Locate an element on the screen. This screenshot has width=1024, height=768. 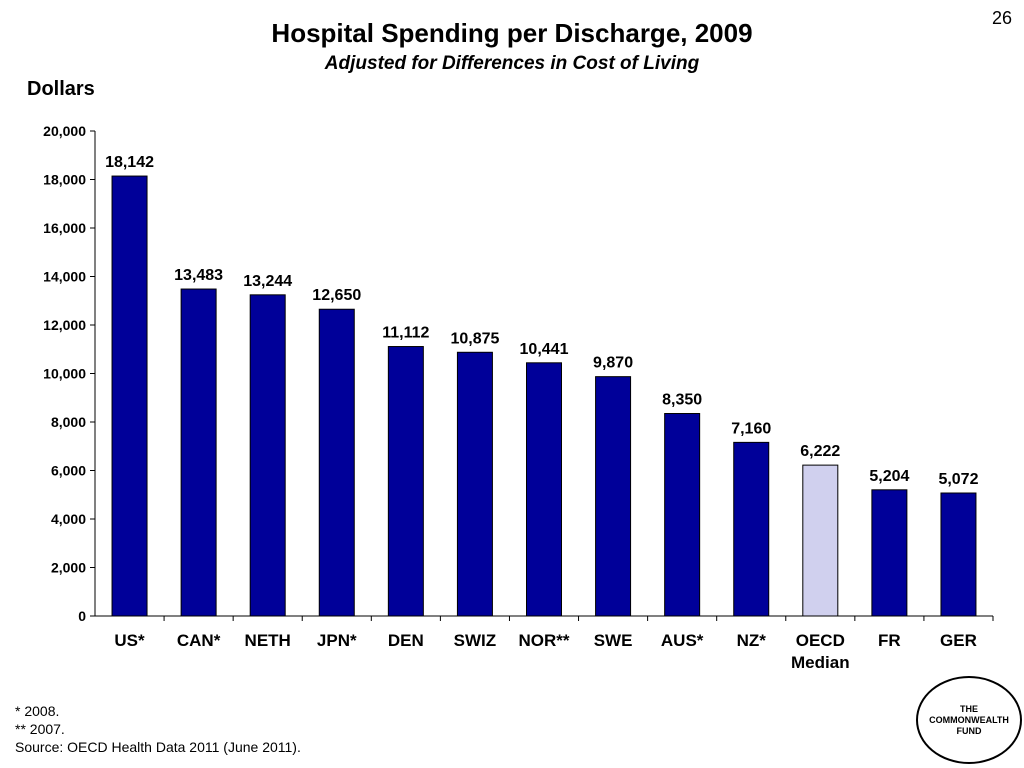
y-axis-label: Dollars is located at coordinates (61, 89).